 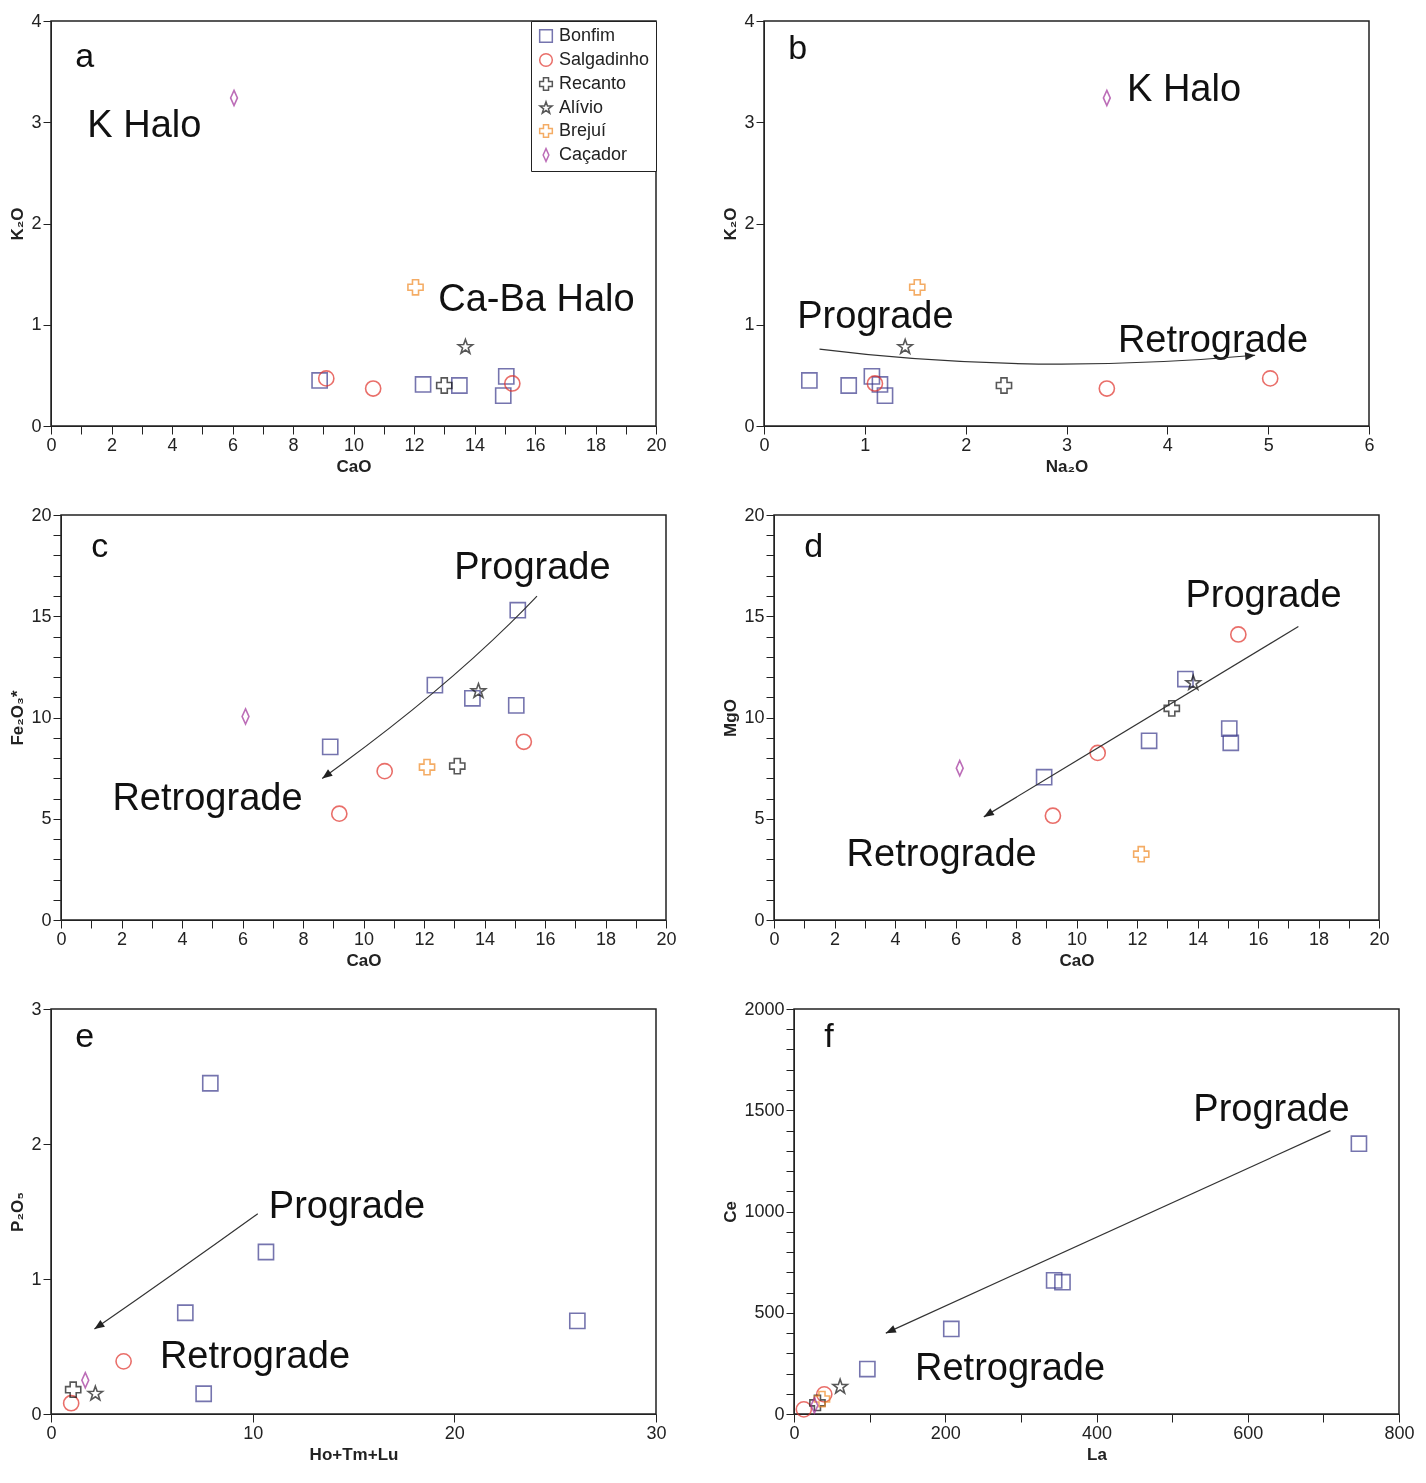 I want to click on y-tick-label: 5, so click(x=46, y=818).